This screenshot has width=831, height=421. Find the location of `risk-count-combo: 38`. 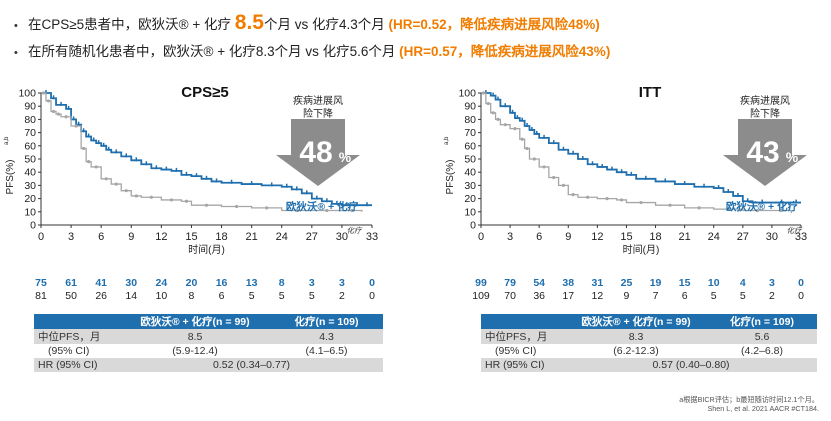

risk-count-combo: 38 is located at coordinates (568, 283).